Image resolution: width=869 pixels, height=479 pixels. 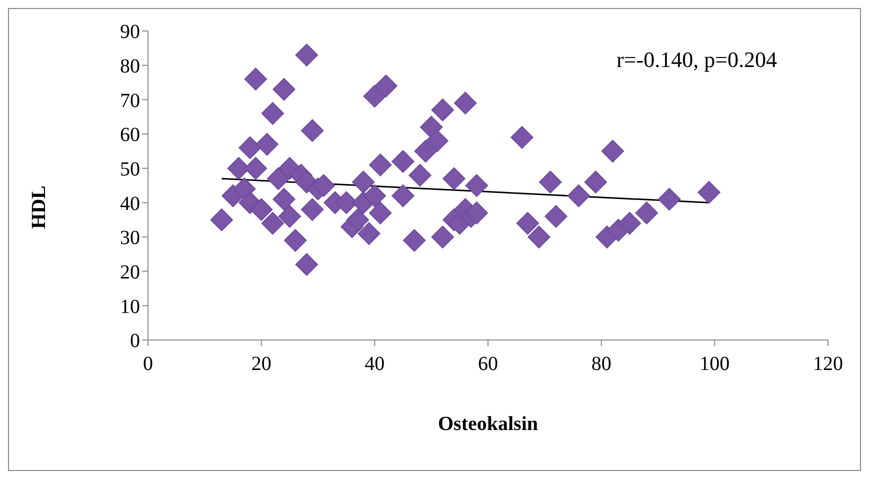 What do you see at coordinates (130, 203) in the screenshot?
I see `y-tick-label: 40` at bounding box center [130, 203].